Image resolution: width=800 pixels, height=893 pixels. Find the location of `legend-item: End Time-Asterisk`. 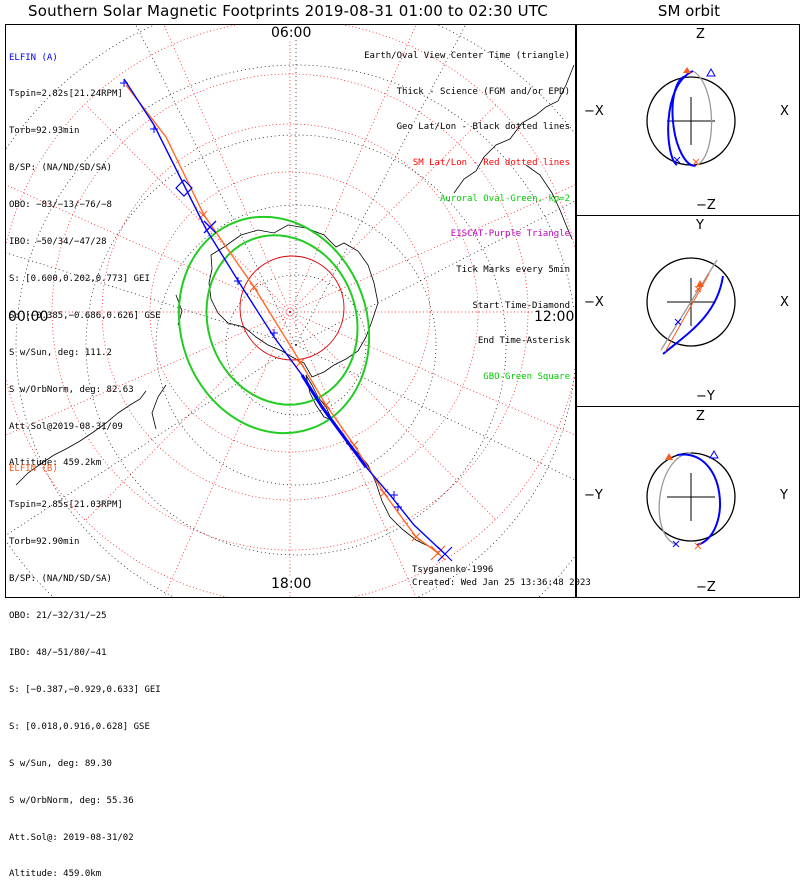

legend-item: End Time-Asterisk is located at coordinates (523, 341).